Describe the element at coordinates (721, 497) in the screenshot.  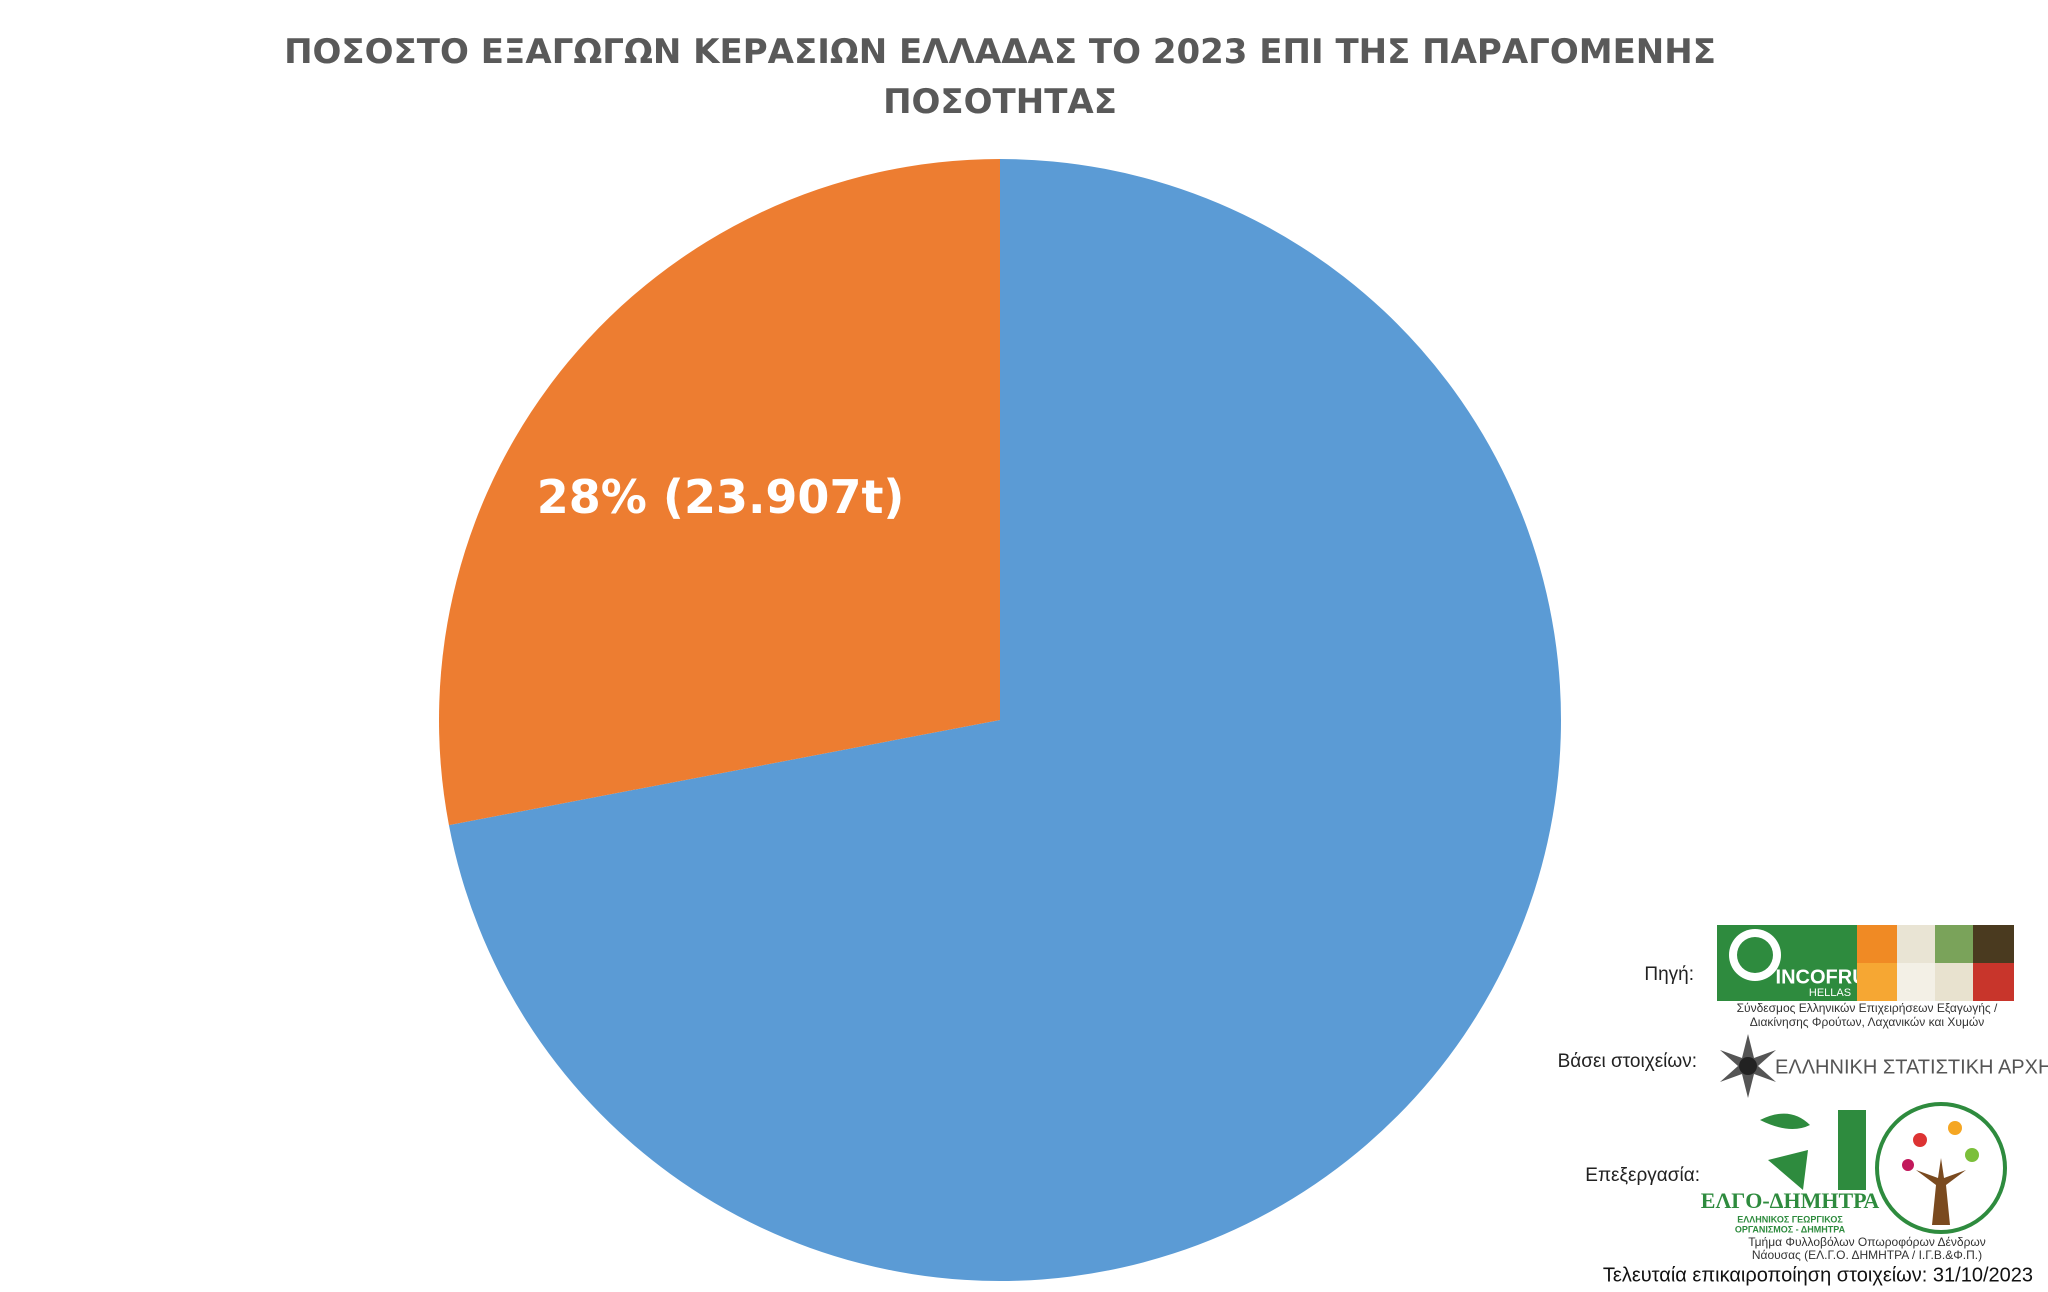
I see `data-label: 28% (23.907t)` at that location.